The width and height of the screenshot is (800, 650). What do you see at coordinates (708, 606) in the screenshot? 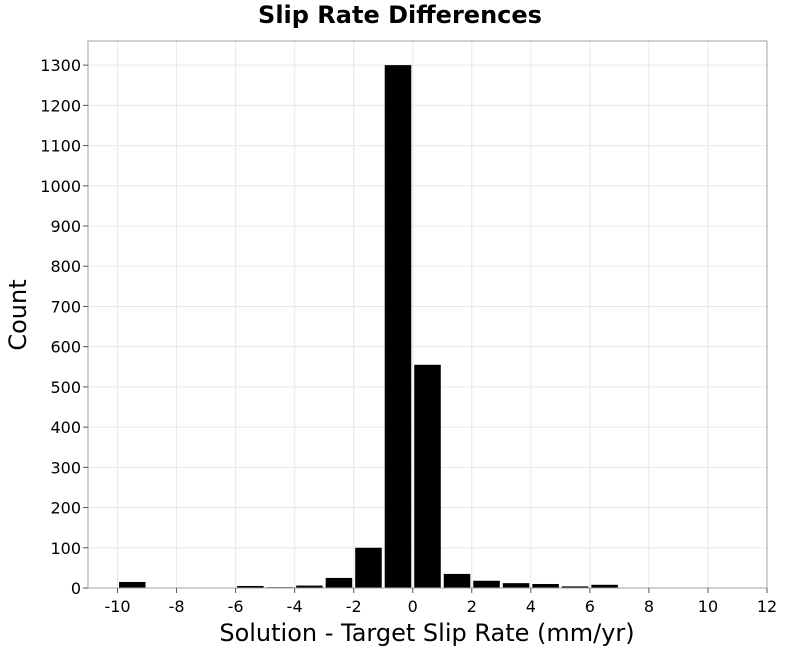
I see `x-tick-label: 10` at bounding box center [708, 606].